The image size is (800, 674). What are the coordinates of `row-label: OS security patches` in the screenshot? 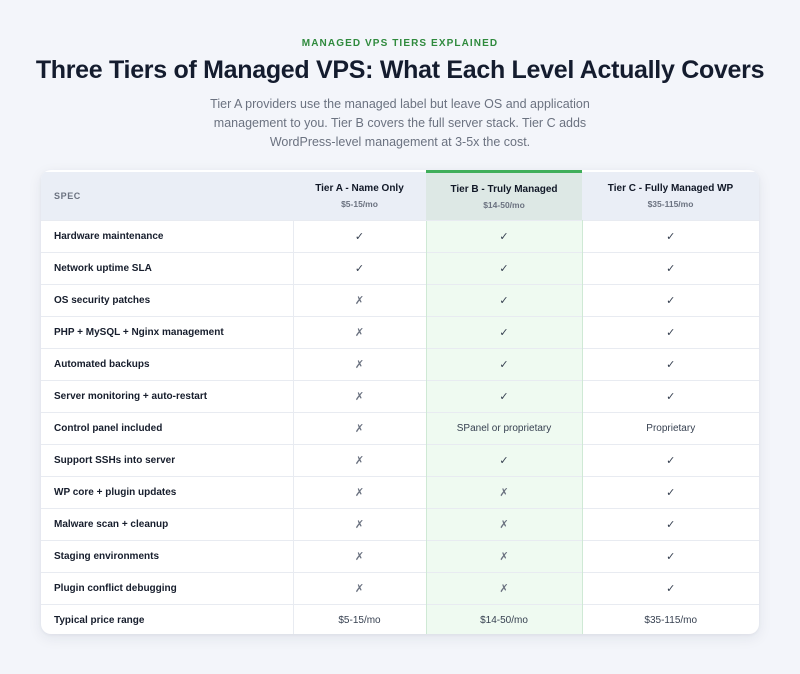 It's located at (167, 300).